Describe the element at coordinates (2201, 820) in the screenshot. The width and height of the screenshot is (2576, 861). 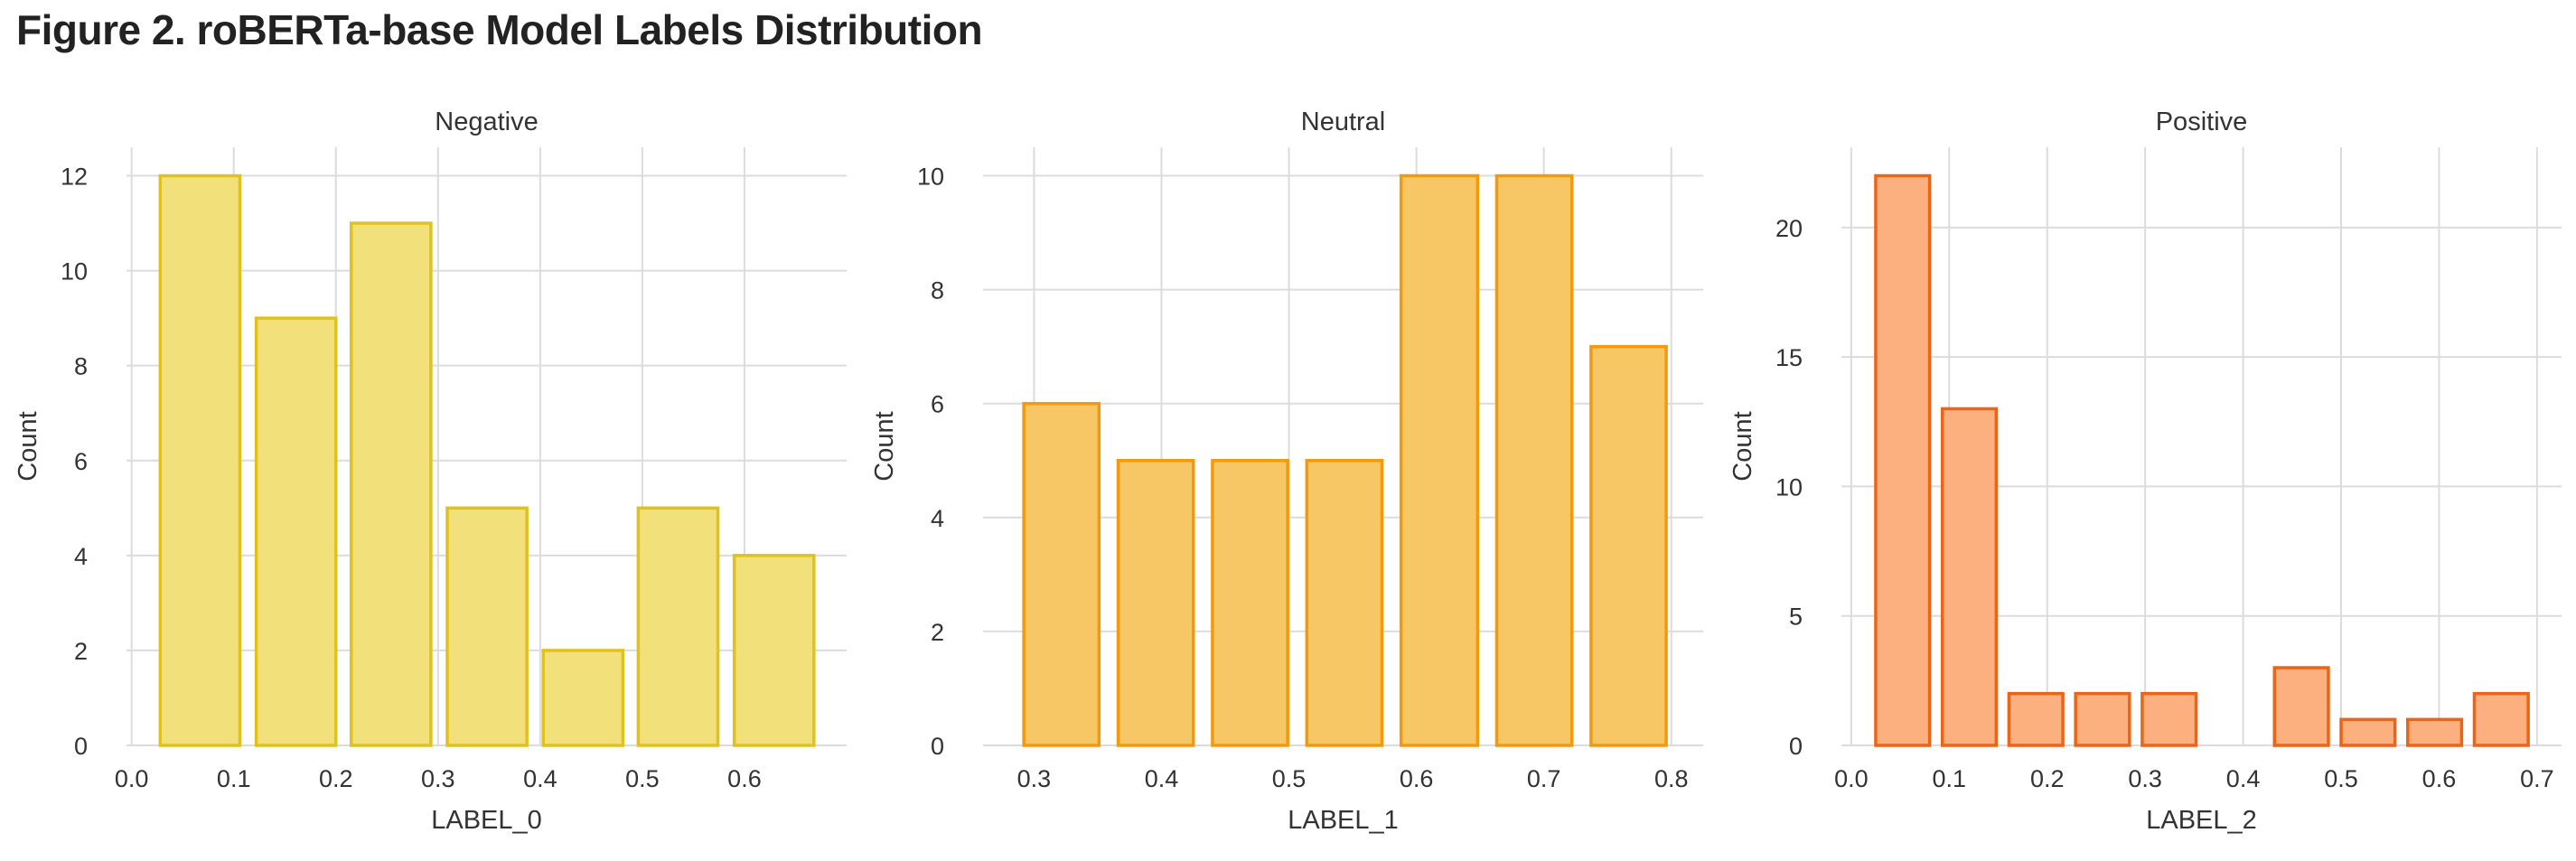
I see `x-axis-label: LABEL_2` at that location.